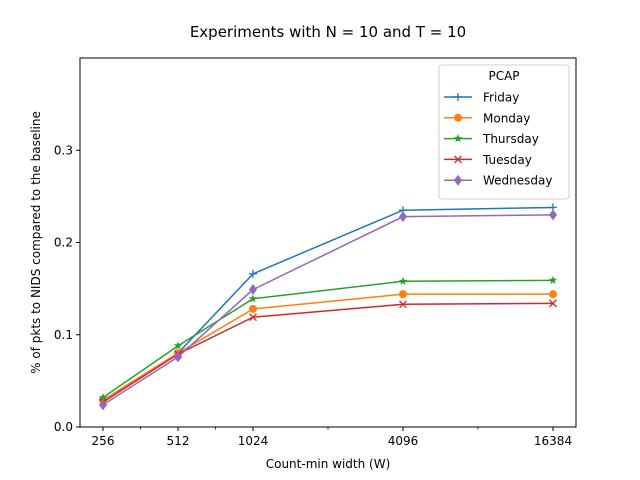  What do you see at coordinates (328, 32) in the screenshot?
I see `chart-title: Experiments with N = 10 and T = 10` at bounding box center [328, 32].